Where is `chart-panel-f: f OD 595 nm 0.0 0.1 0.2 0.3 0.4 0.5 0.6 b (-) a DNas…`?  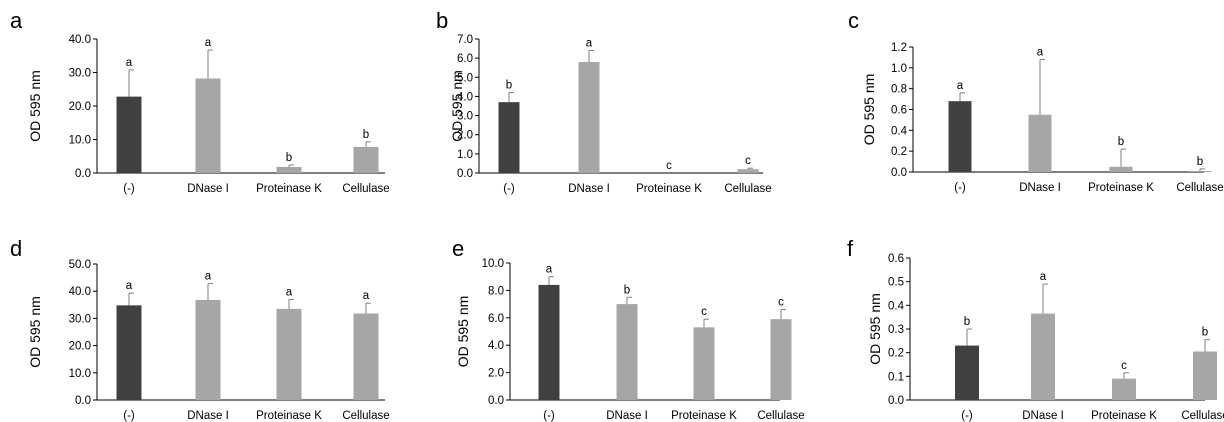 chart-panel-f: f OD 595 nm 0.0 0.1 0.2 0.3 0.4 0.5 0.6 b (-) a DNas… is located at coordinates (1035, 329).